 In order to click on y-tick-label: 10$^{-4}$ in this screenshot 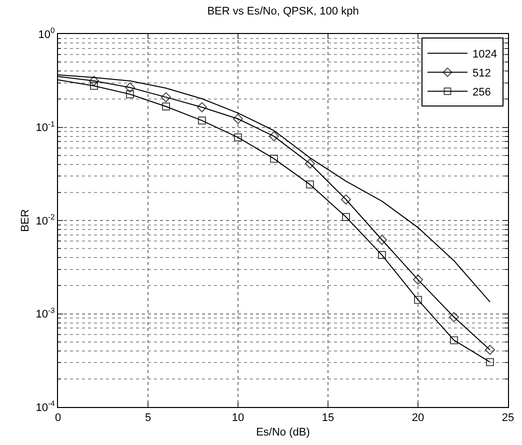, I will do `click(46, 406)`.